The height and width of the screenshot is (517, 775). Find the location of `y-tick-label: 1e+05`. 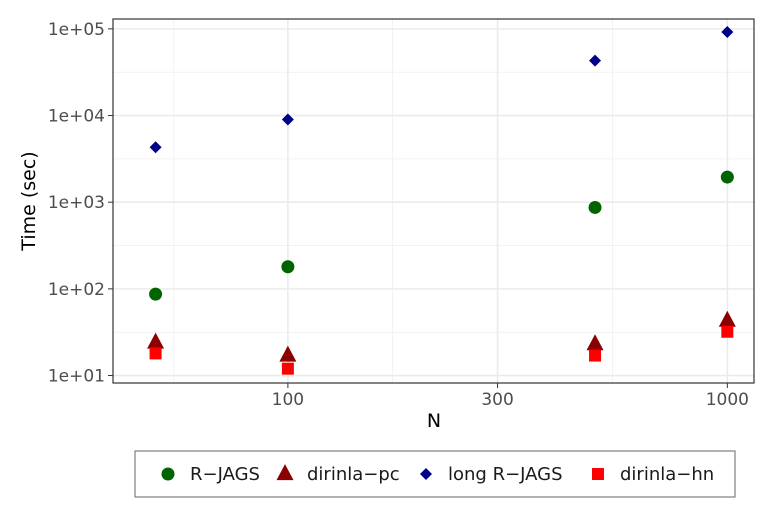

y-tick-label: 1e+05 is located at coordinates (76, 30).